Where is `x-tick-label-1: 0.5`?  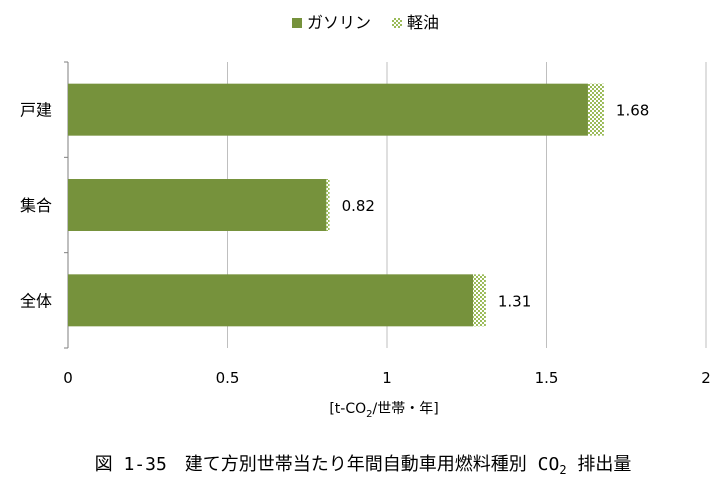
x-tick-label-1: 0.5 is located at coordinates (228, 378).